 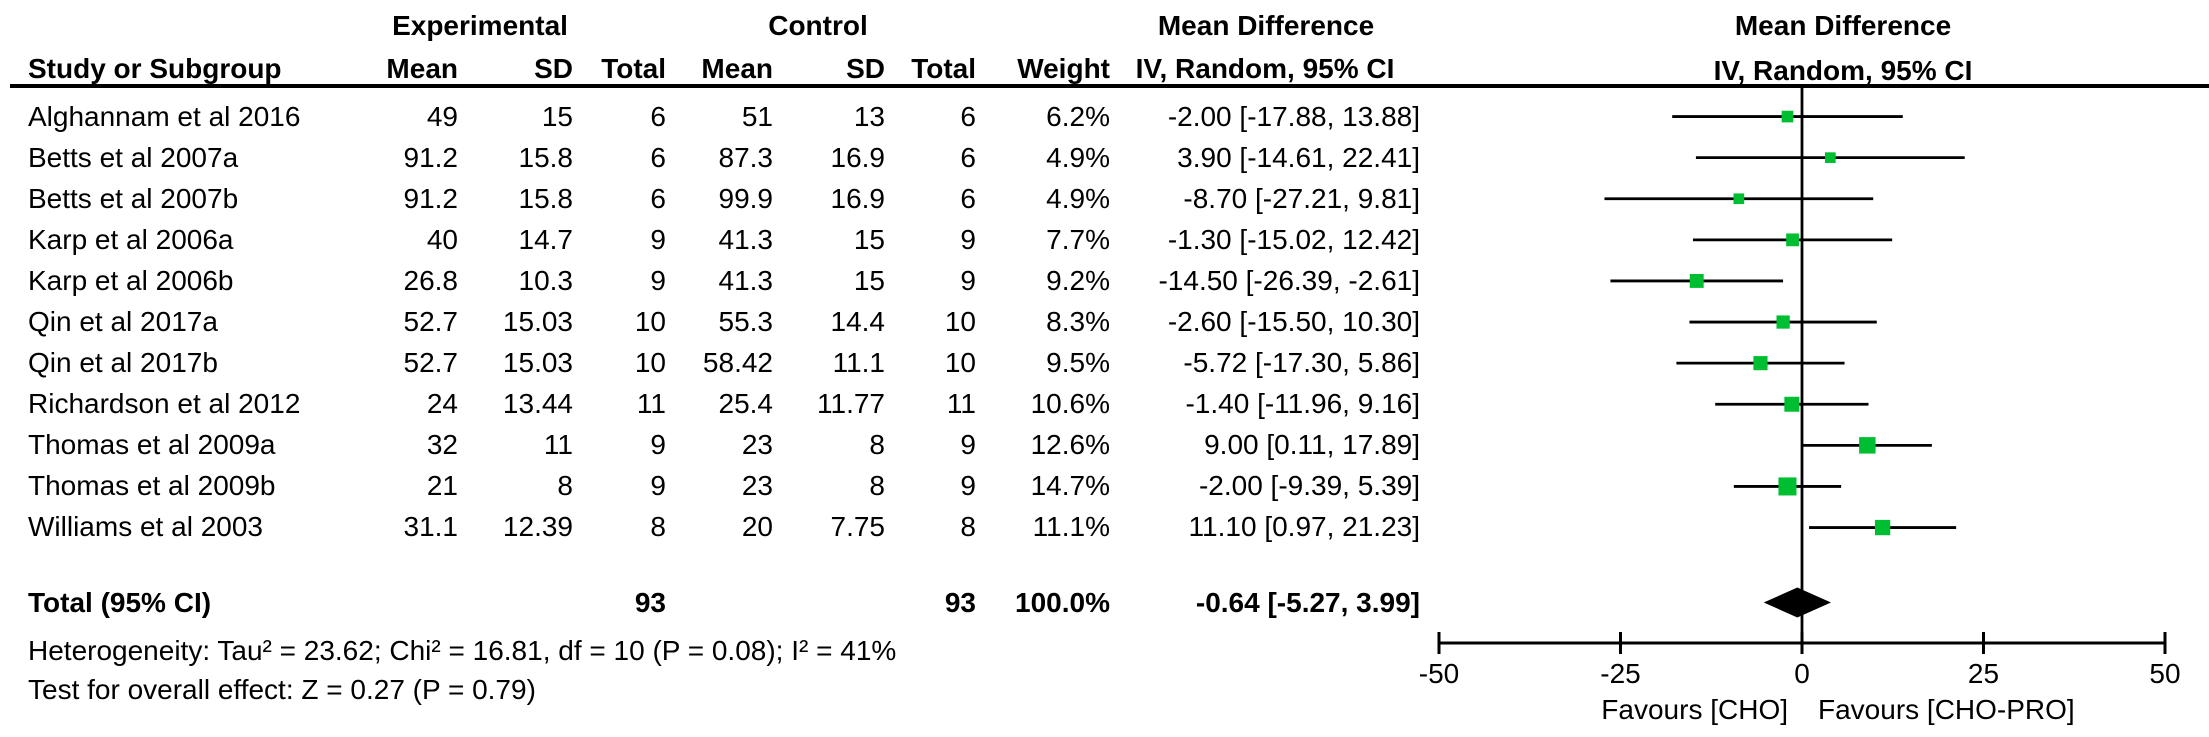 What do you see at coordinates (1802, 673) in the screenshot?
I see `axis-tick-label: 0` at bounding box center [1802, 673].